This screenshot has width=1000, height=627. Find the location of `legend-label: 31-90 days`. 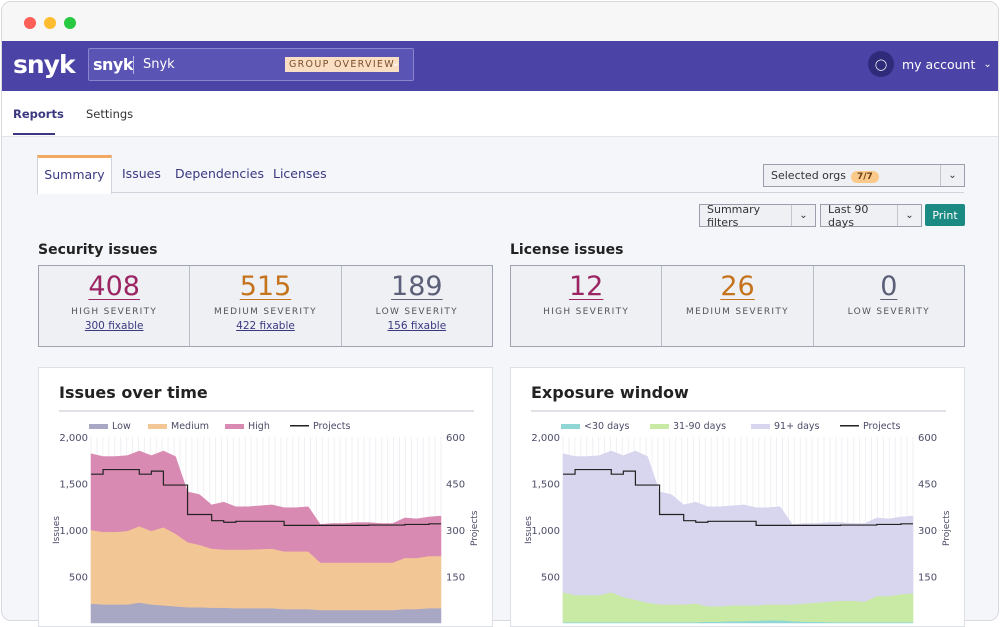

legend-label: 31-90 days is located at coordinates (699, 426).